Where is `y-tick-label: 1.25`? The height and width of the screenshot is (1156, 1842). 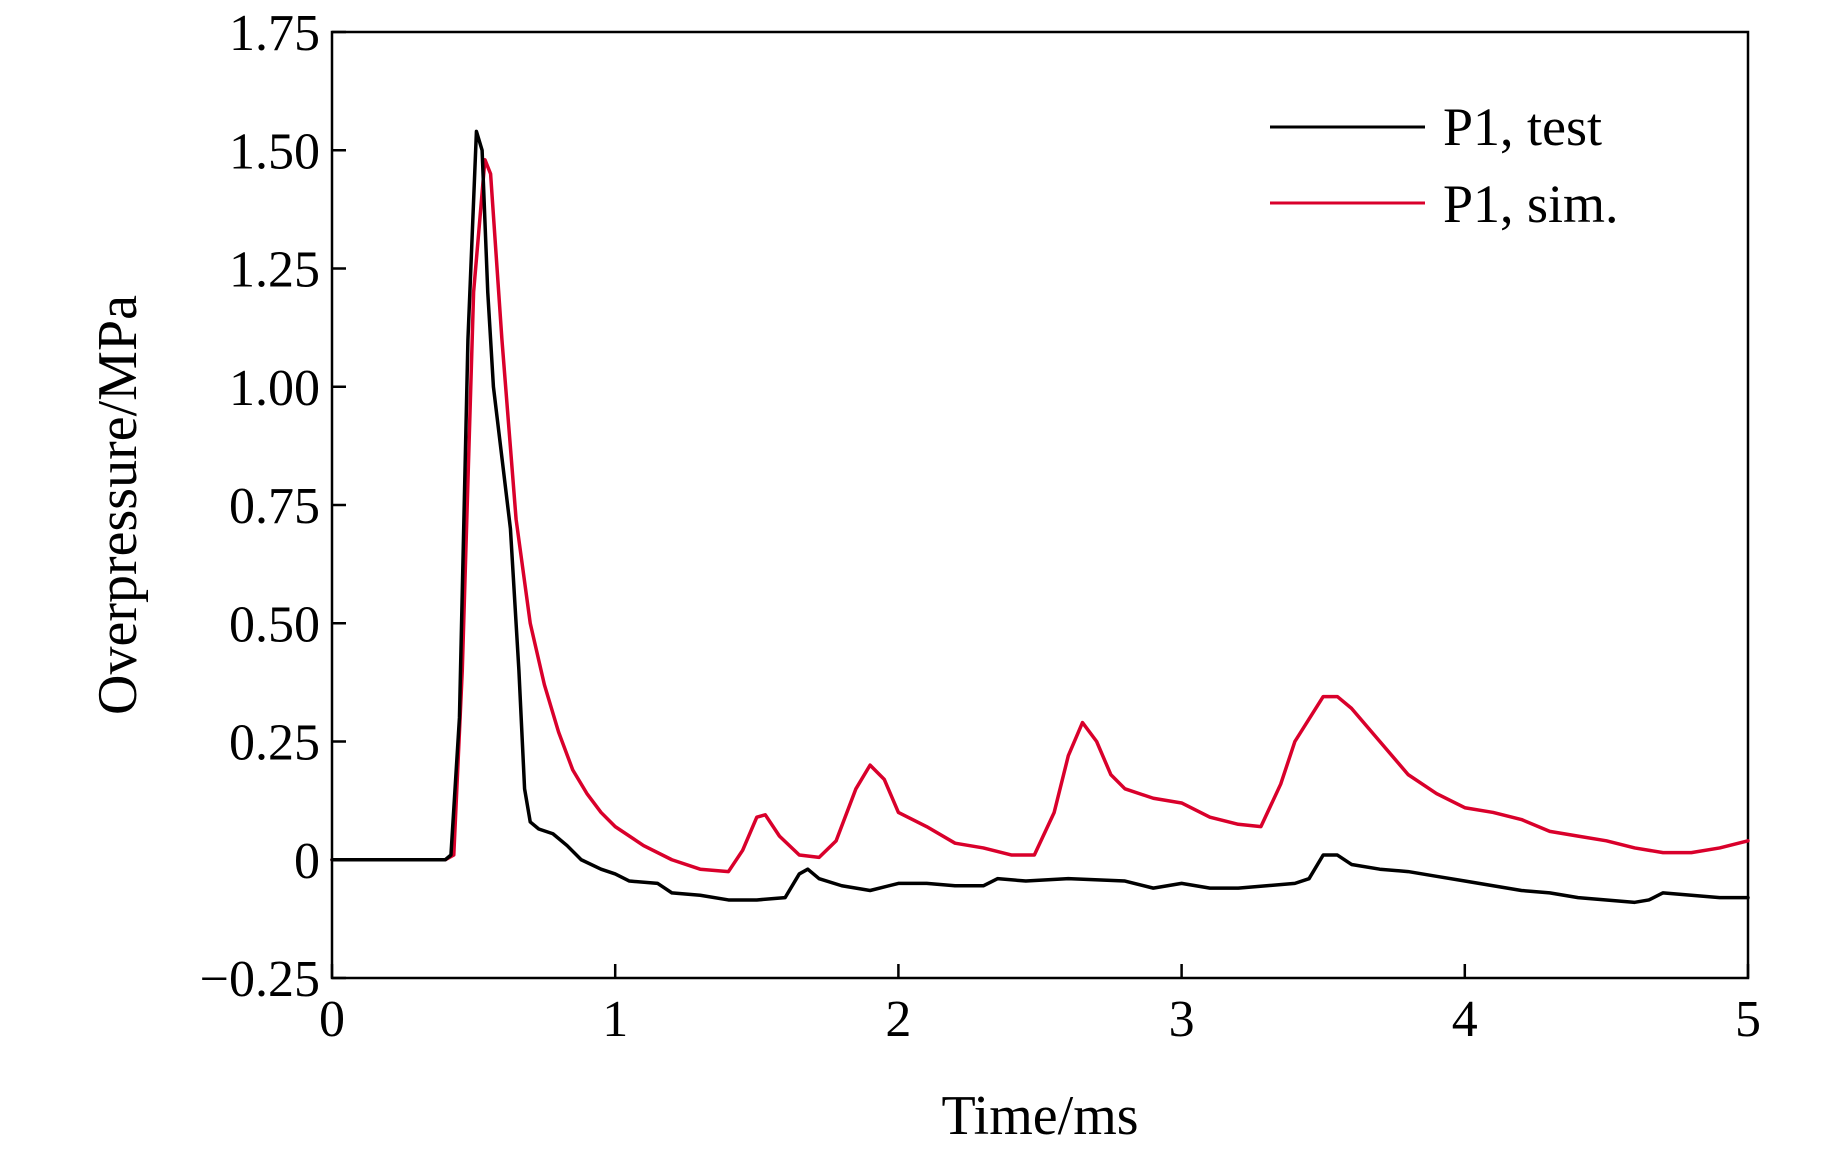
y-tick-label: 1.25 is located at coordinates (274, 270).